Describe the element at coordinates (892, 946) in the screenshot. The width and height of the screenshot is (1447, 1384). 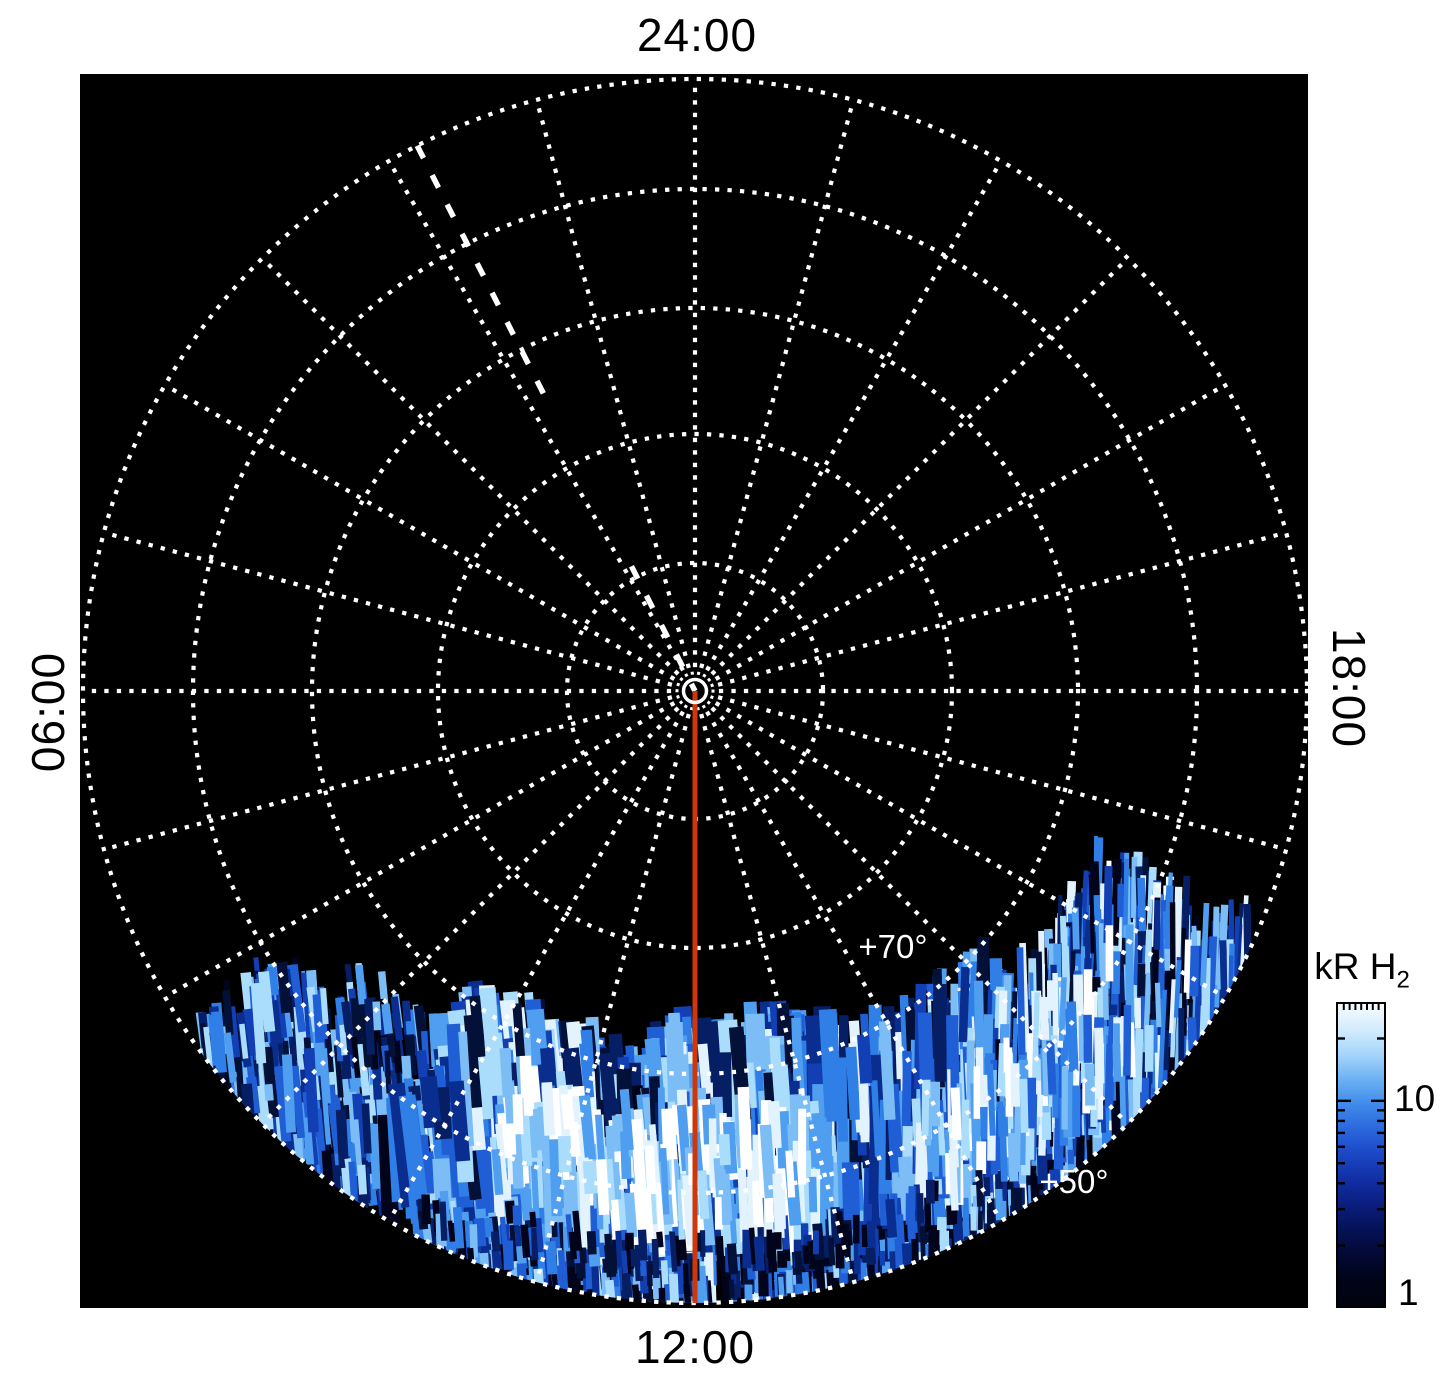
I see `latitude-label: +70°` at that location.